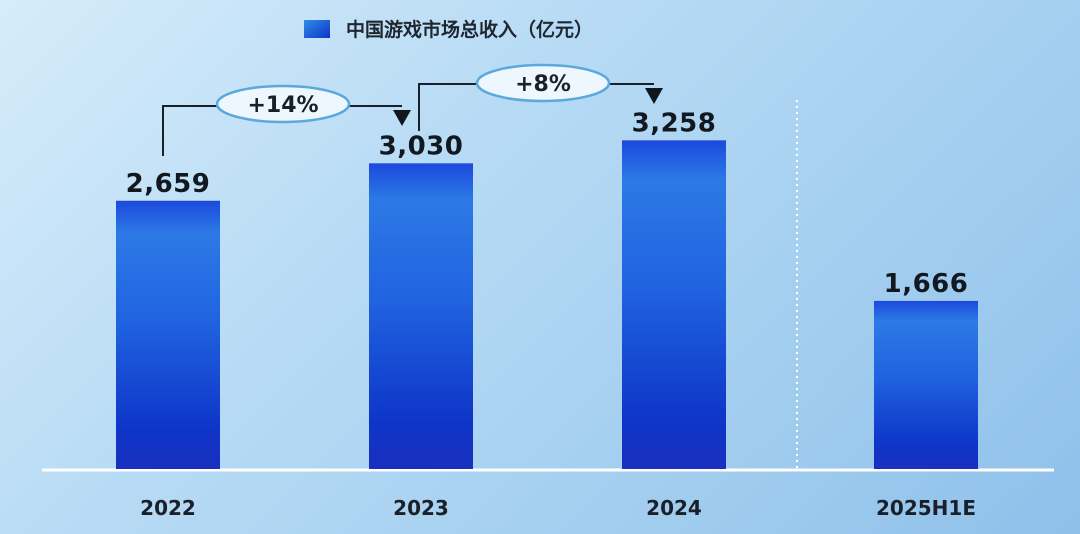 The image size is (1080, 534). I want to click on growth-label: +8%, so click(543, 84).